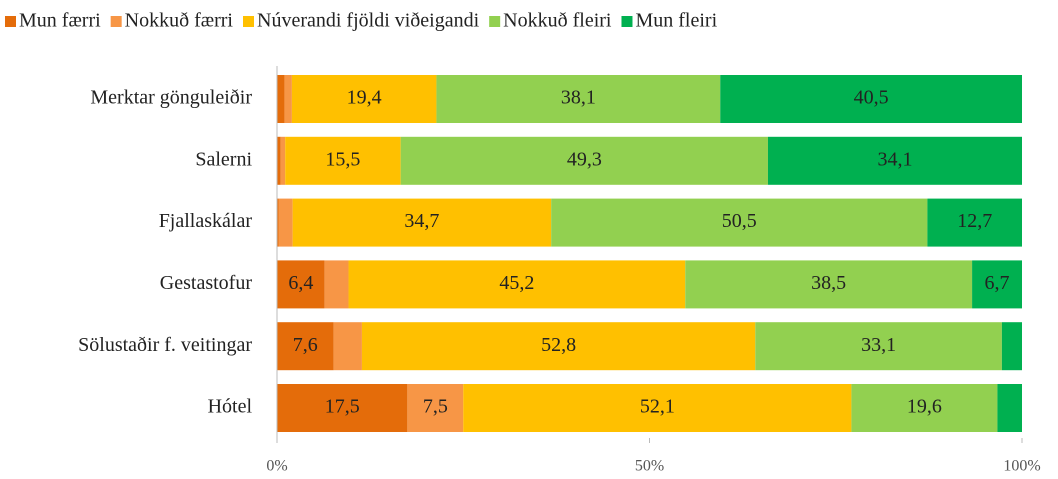 The image size is (1058, 479). What do you see at coordinates (165, 345) in the screenshot?
I see `category-label: Sölustaðir f. veitingar` at bounding box center [165, 345].